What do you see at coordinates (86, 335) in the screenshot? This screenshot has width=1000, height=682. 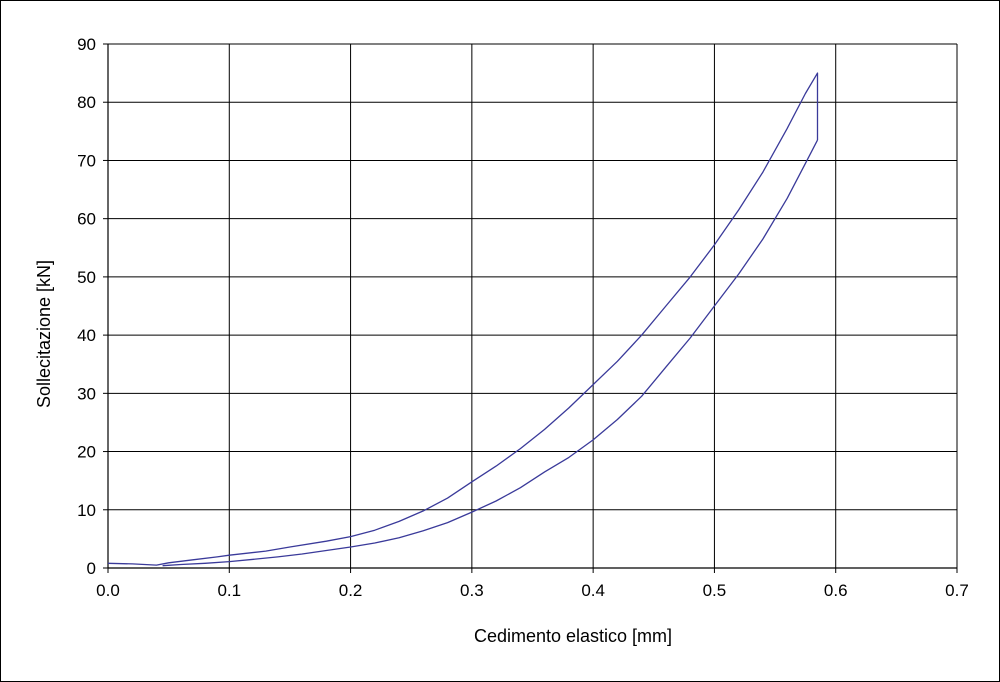 I see `y-tick-label: 40` at bounding box center [86, 335].